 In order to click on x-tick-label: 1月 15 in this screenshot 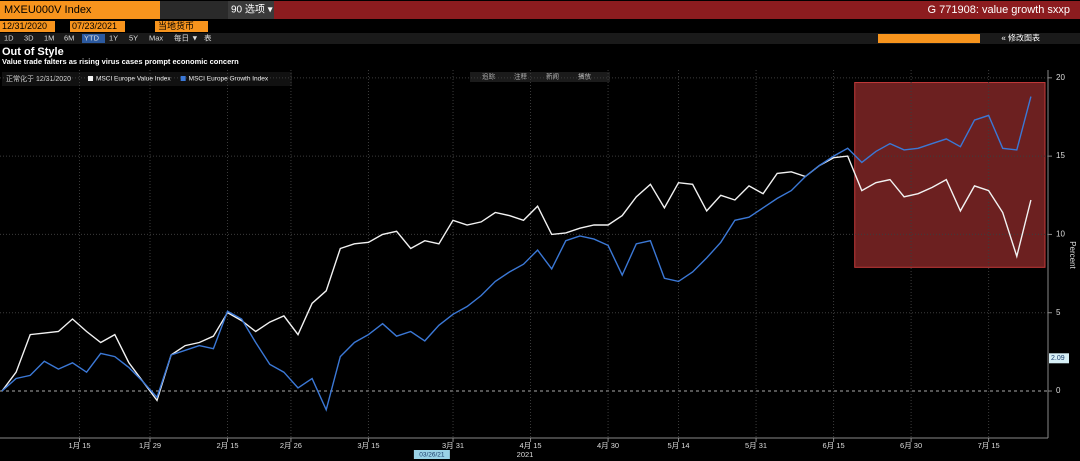, I will do `click(79, 445)`.